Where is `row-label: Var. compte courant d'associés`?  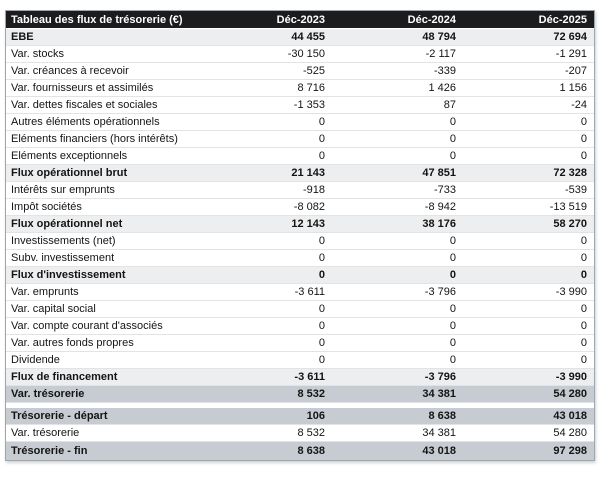 row-label: Var. compte courant d'associés is located at coordinates (87, 326).